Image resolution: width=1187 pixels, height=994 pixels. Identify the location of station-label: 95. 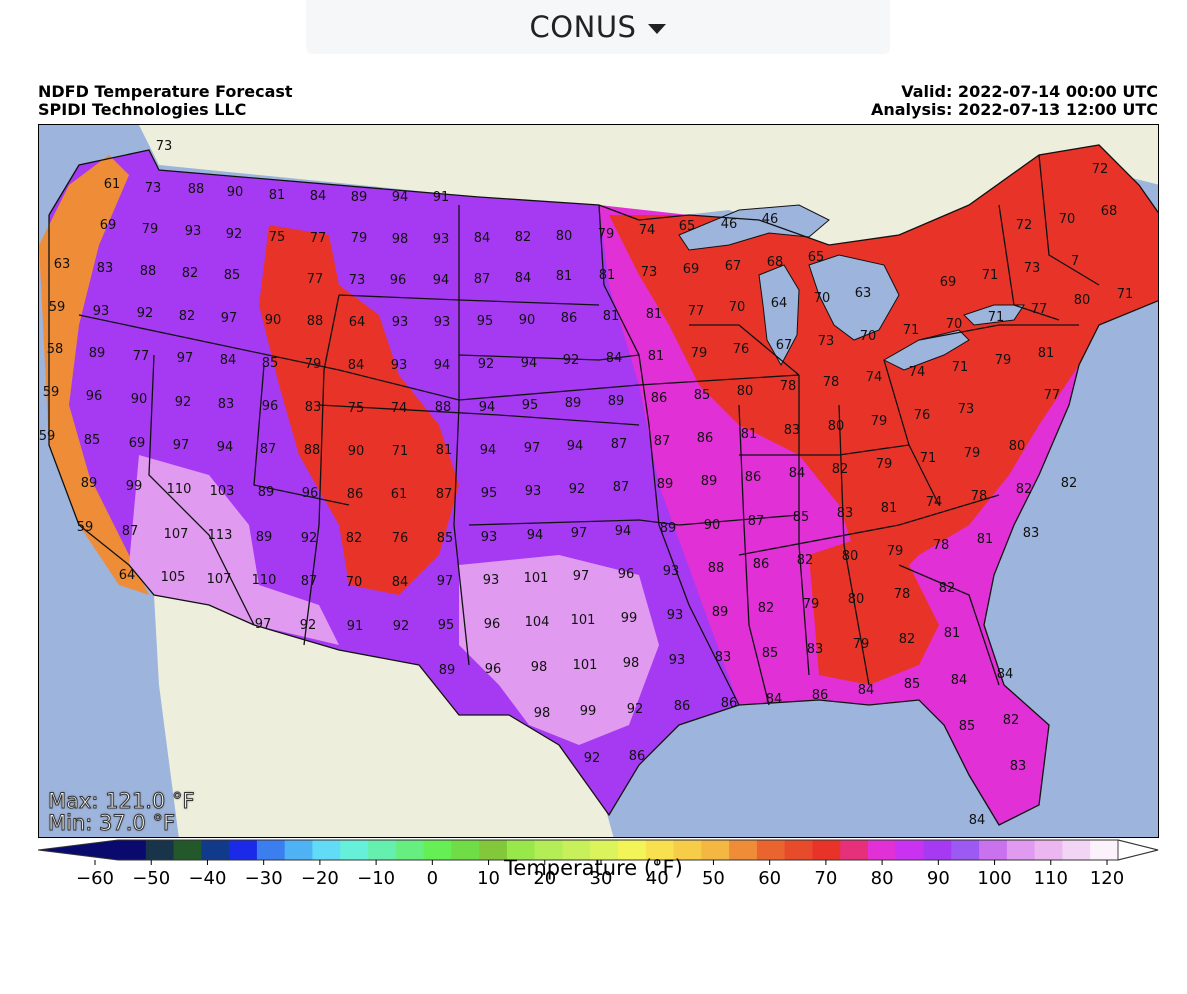
(446, 625).